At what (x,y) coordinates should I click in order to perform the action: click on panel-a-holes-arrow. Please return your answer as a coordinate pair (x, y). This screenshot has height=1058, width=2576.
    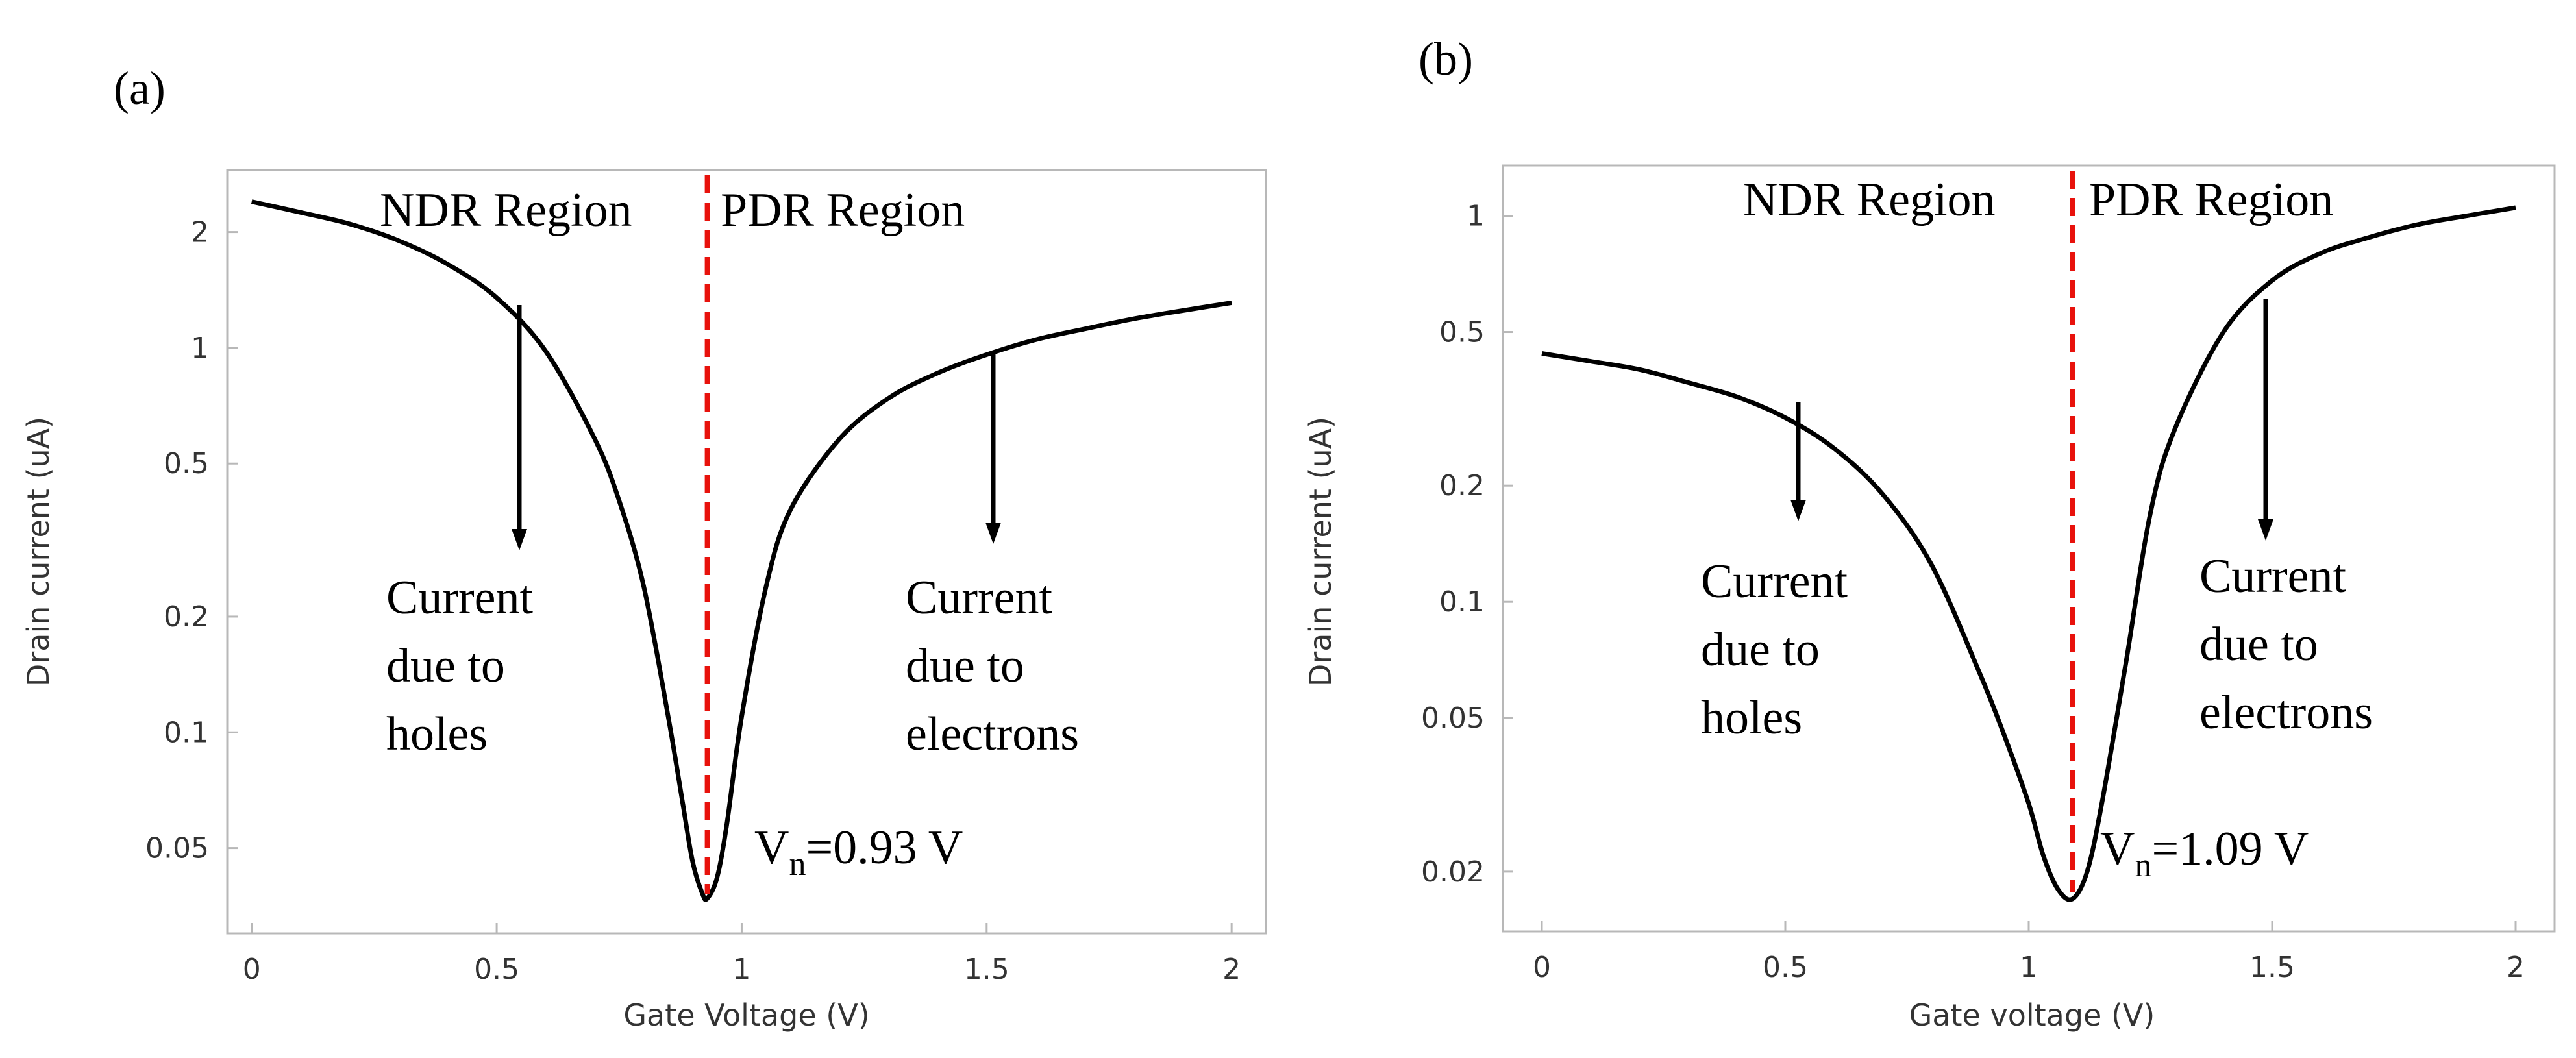
    Looking at the image, I should click on (519, 428).